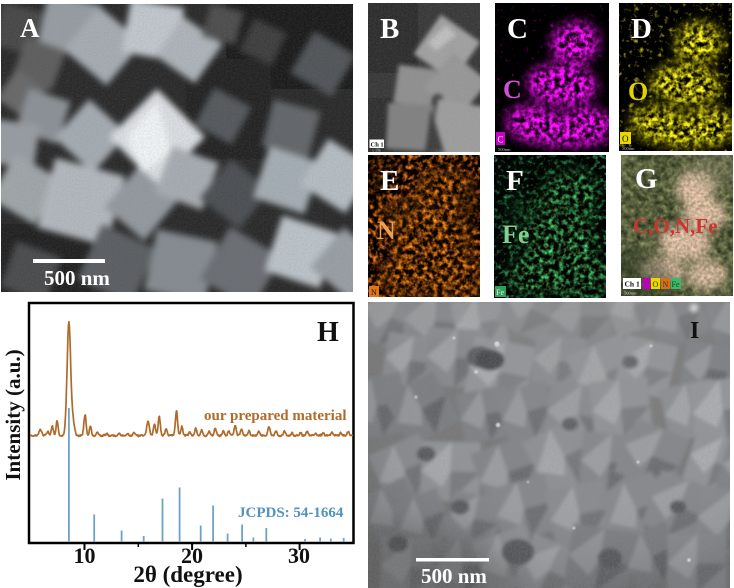 This screenshot has height=588, width=734. I want to click on svg-text: Intensity (a.u.), so click(13, 414).